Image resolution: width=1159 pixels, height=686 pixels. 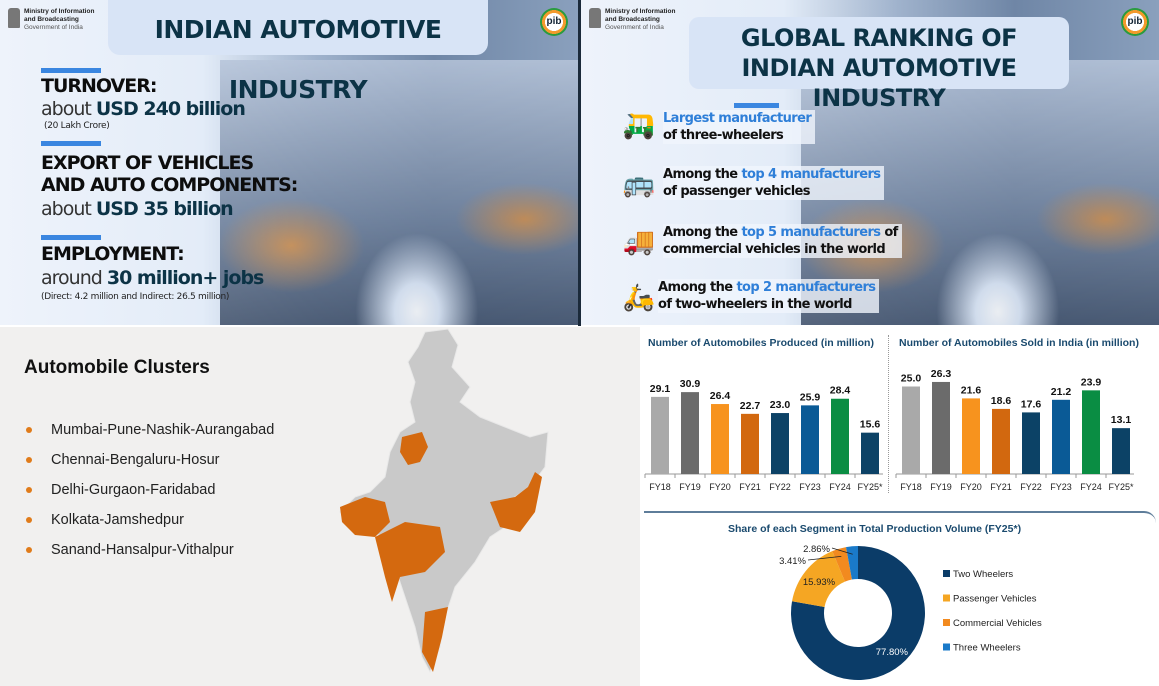 I want to click on cluster-item: Chennai-Bengaluru-Hosur, so click(x=122, y=460).